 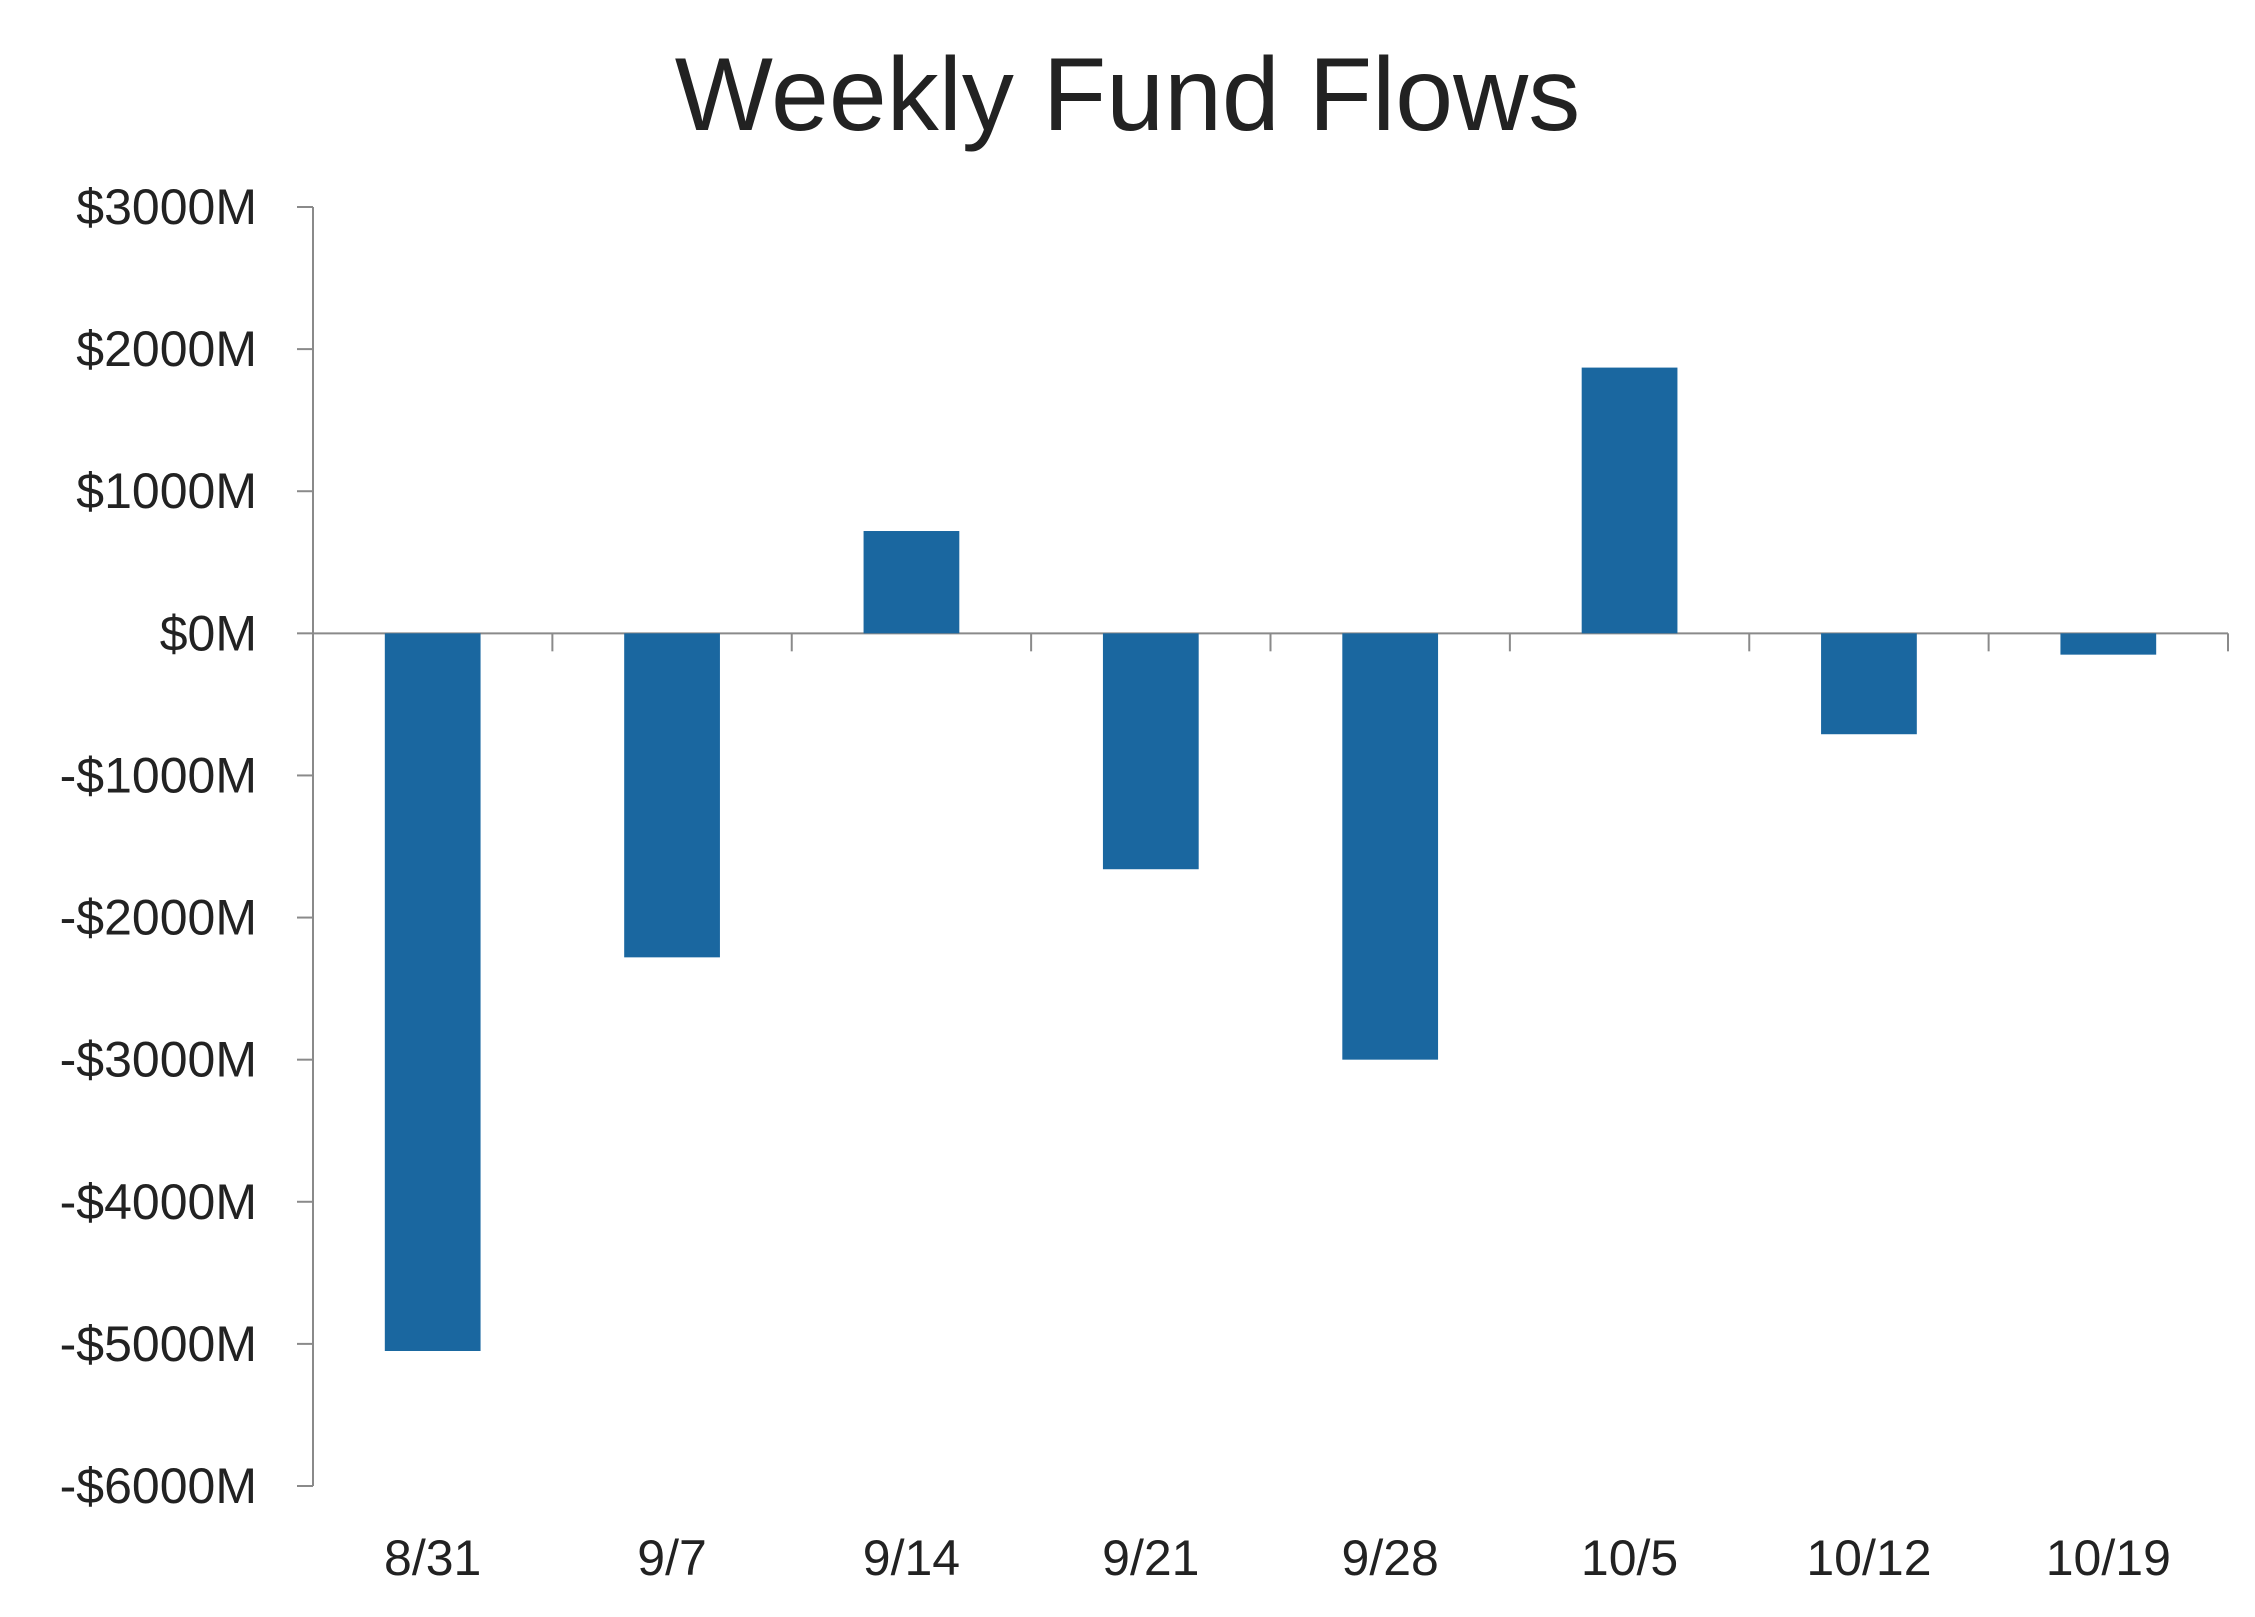 I want to click on x-tick-label: 9/14, so click(x=911, y=1558).